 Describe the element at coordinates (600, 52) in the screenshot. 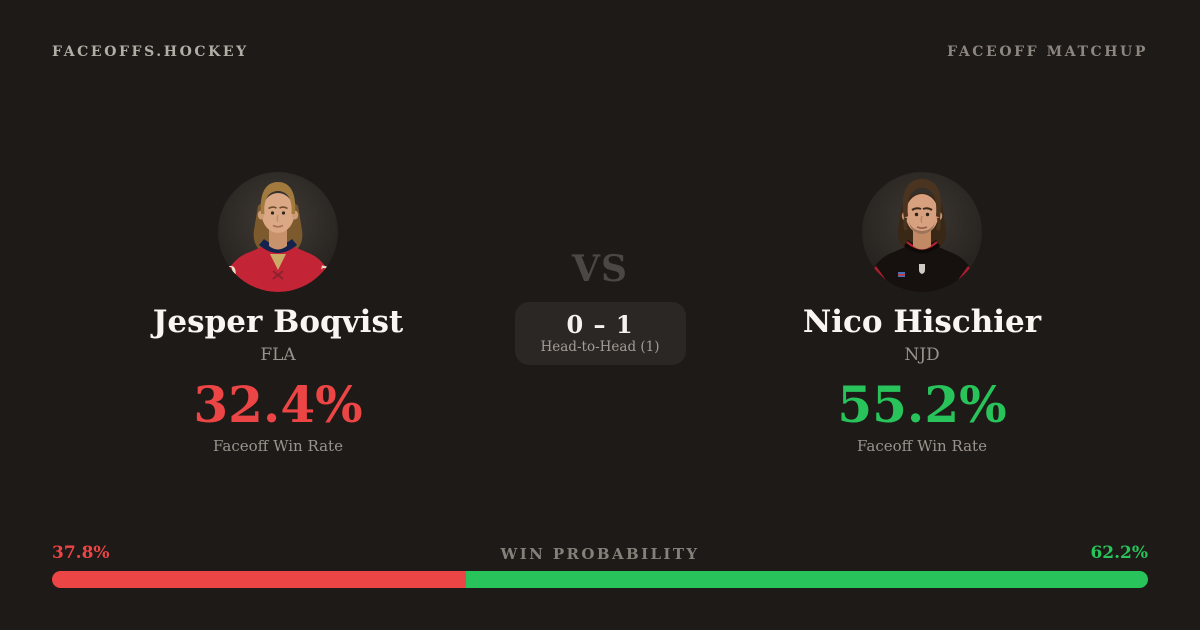

I see `header: FACEOFFS.HOCKEY FACEOFF MATCHUP` at that location.